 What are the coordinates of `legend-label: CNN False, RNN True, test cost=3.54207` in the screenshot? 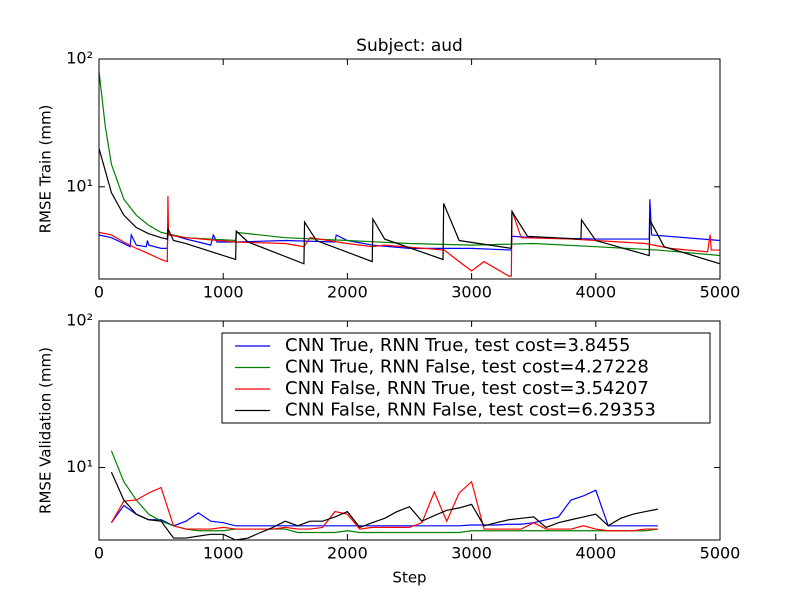 It's located at (467, 388).